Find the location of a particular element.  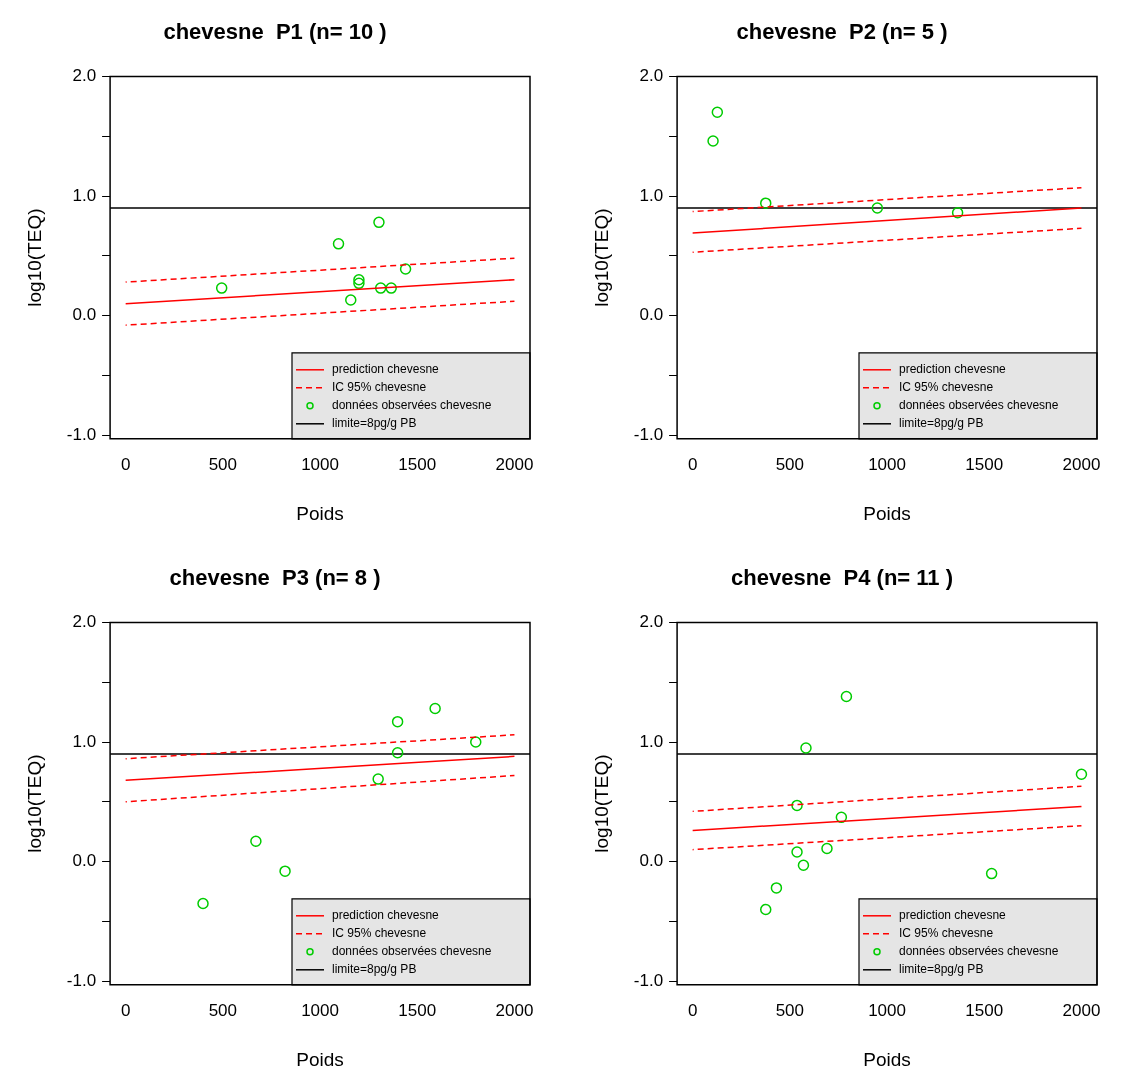

chart-title: chevesne P4 (n= 11 ) is located at coordinates (842, 578).